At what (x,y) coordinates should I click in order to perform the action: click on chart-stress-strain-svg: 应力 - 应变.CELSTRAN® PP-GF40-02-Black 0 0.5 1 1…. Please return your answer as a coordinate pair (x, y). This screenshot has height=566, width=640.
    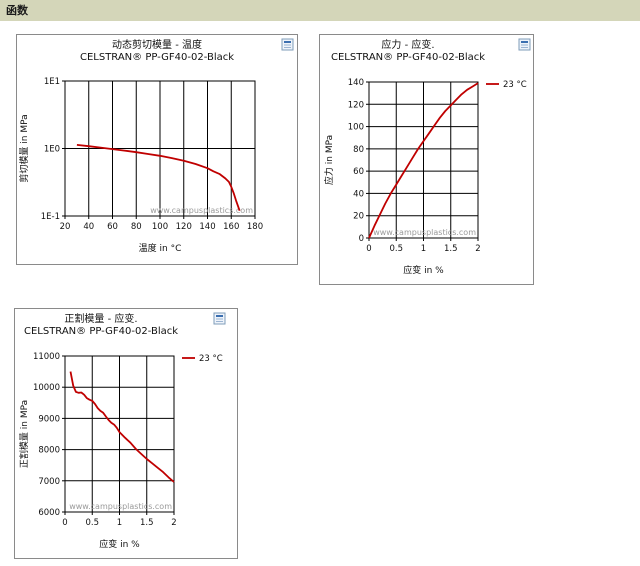
    Looking at the image, I should click on (427, 157).